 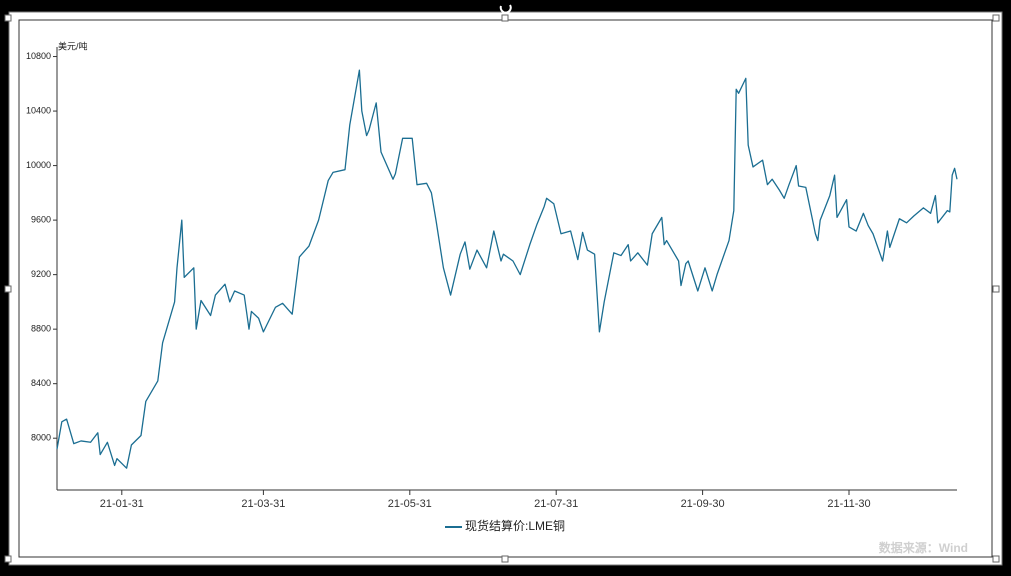 I want to click on rotate-handle, so click(x=505, y=9).